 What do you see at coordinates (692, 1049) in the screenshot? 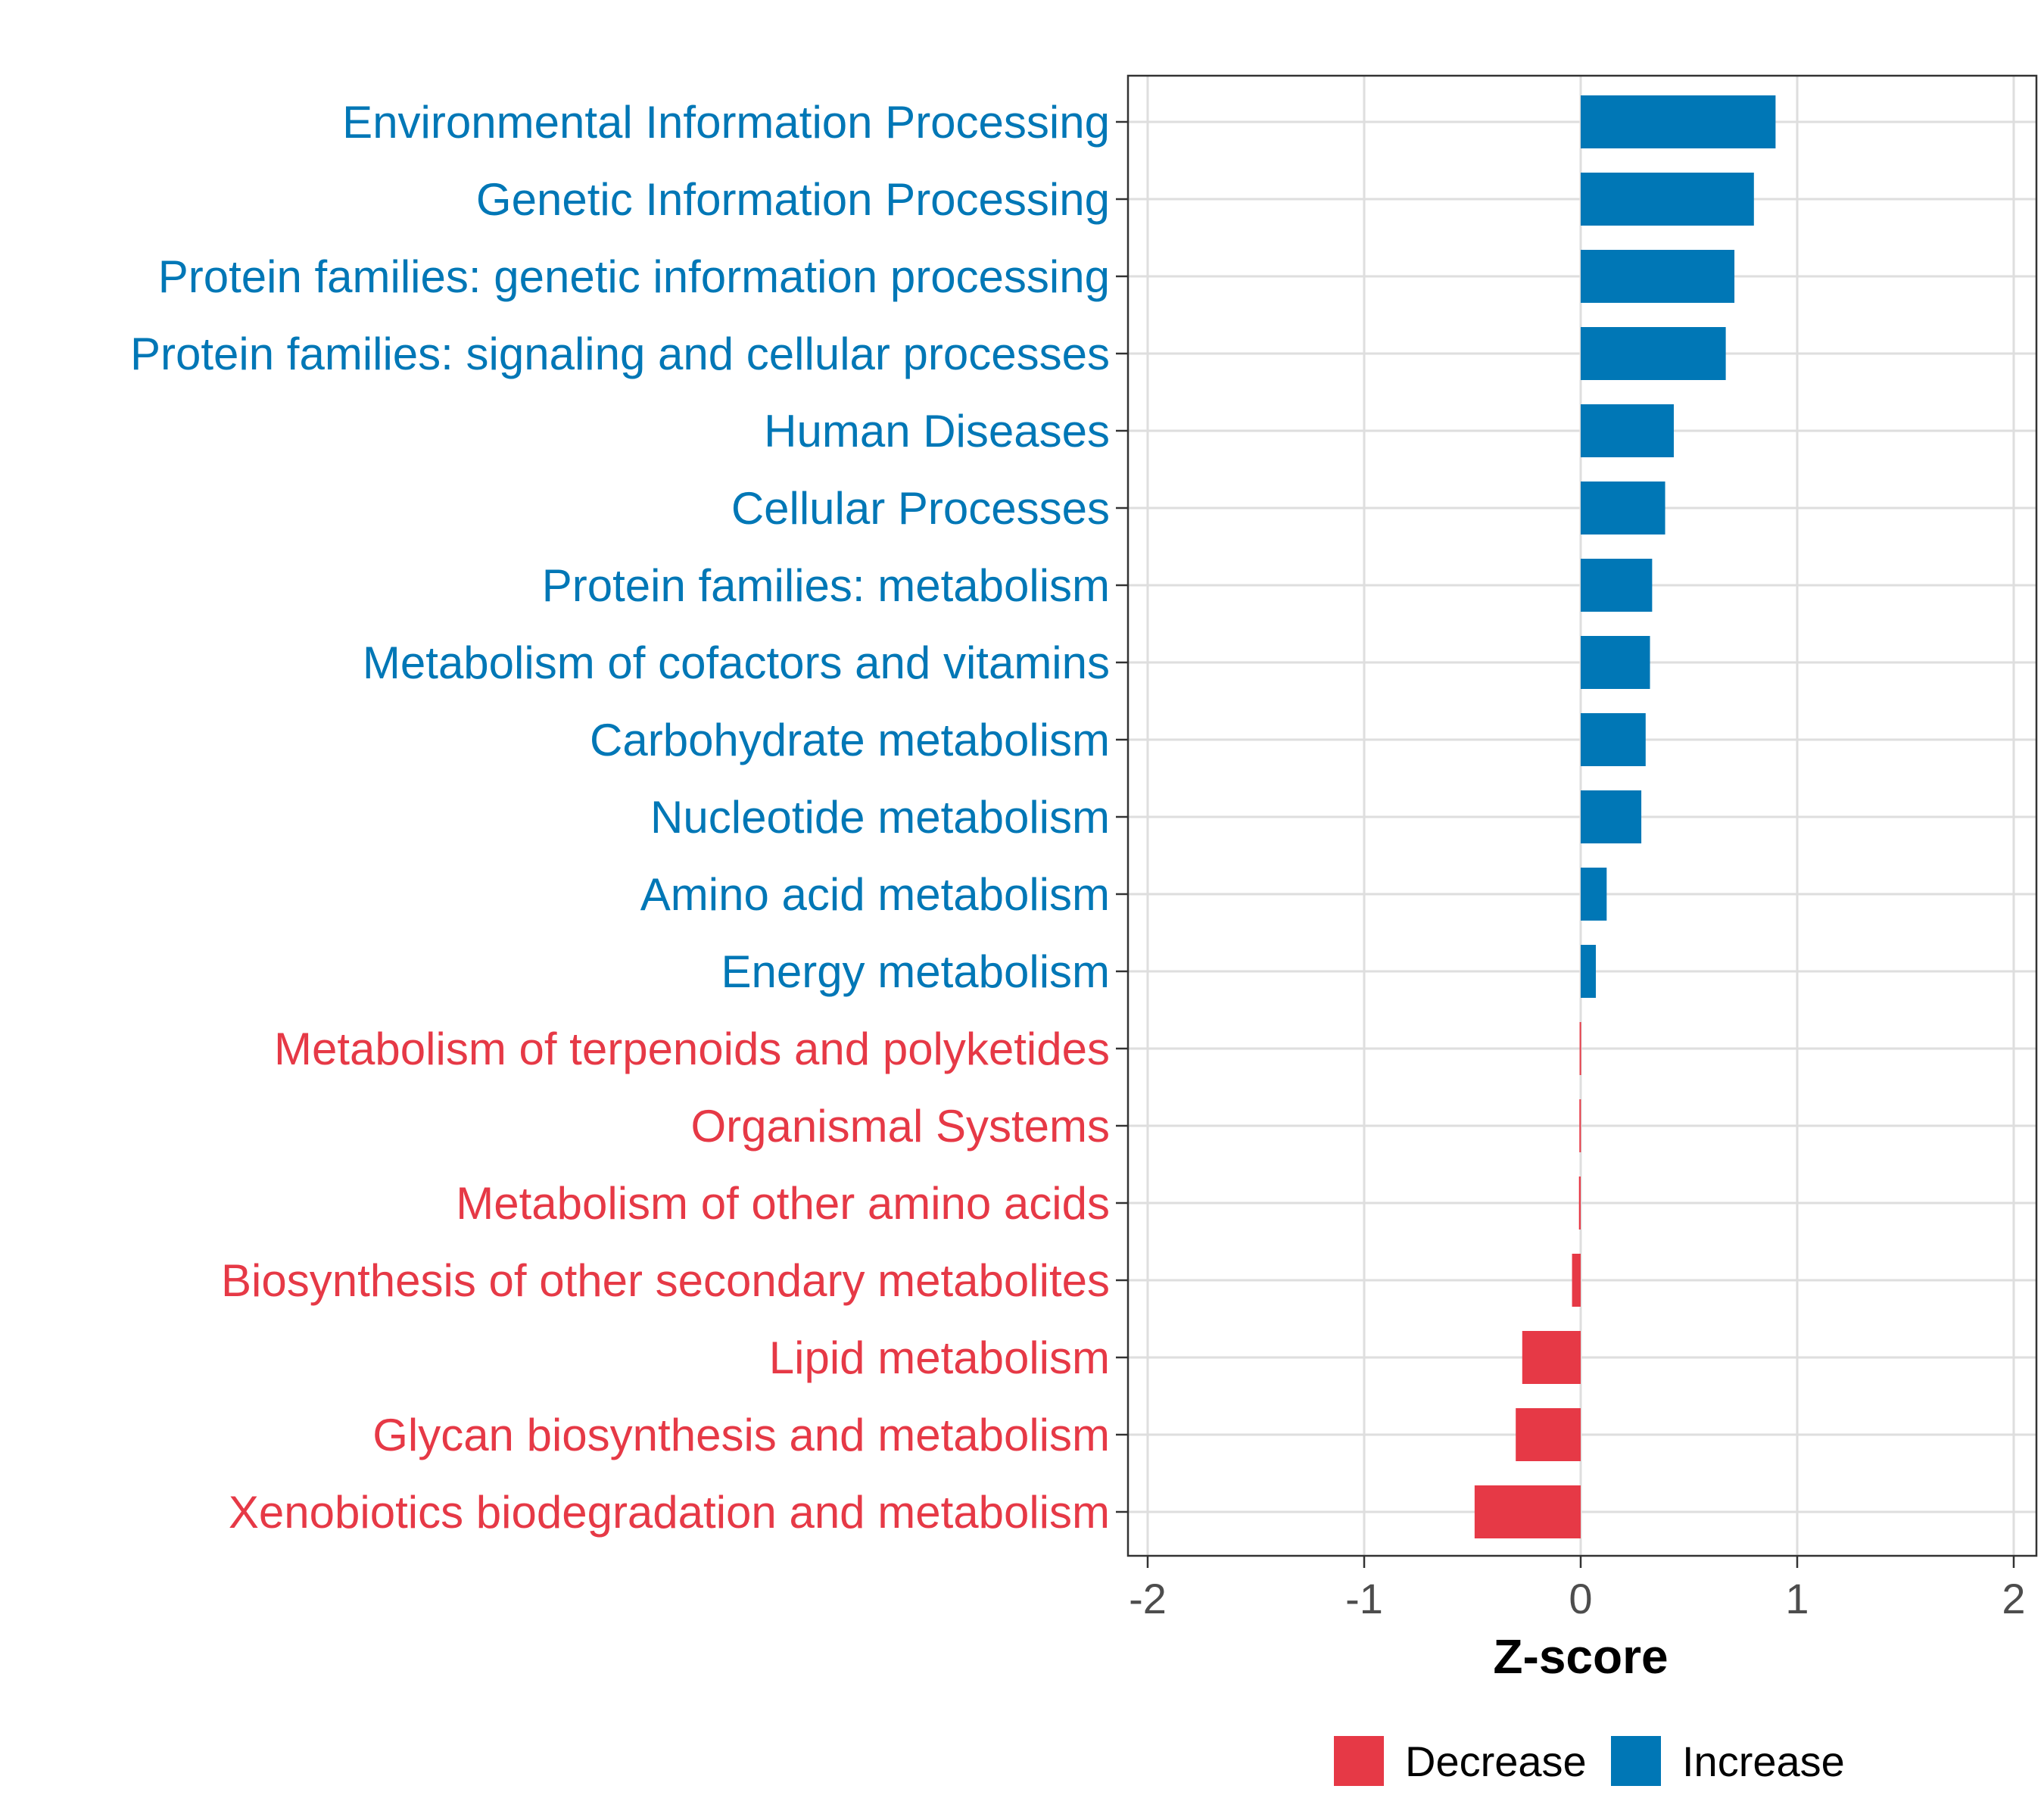
I see `y-tick-label: Metabolism of terpenoids and polyketides` at bounding box center [692, 1049].